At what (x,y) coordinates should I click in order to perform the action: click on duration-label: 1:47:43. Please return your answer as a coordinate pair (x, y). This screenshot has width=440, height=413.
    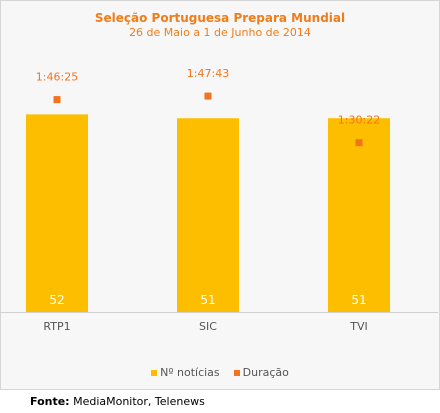
    Looking at the image, I should click on (208, 73).